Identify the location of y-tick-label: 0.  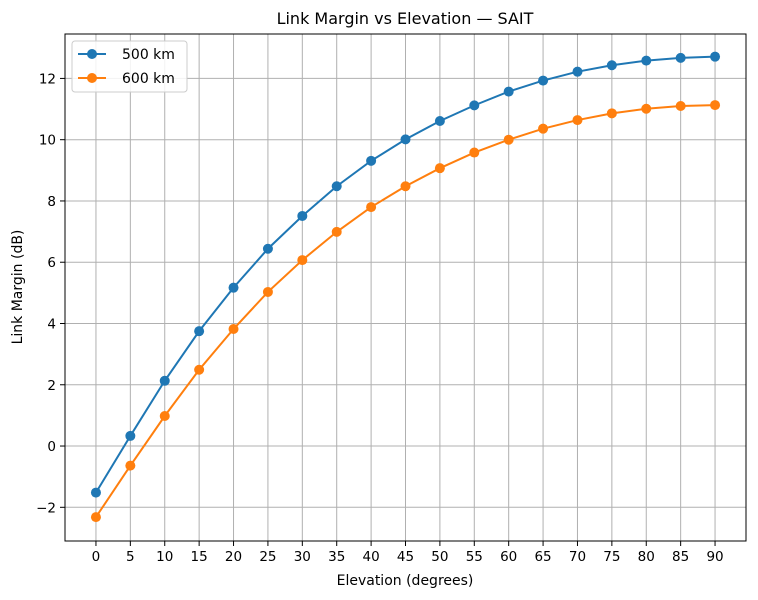
(51, 447).